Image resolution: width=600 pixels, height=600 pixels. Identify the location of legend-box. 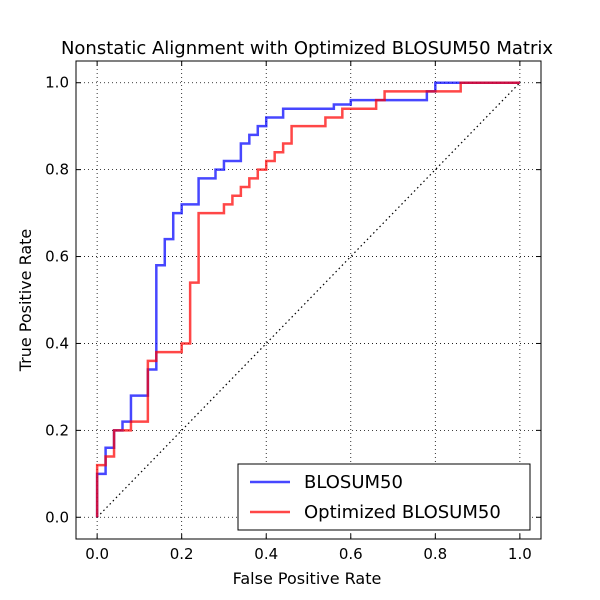
(384, 497).